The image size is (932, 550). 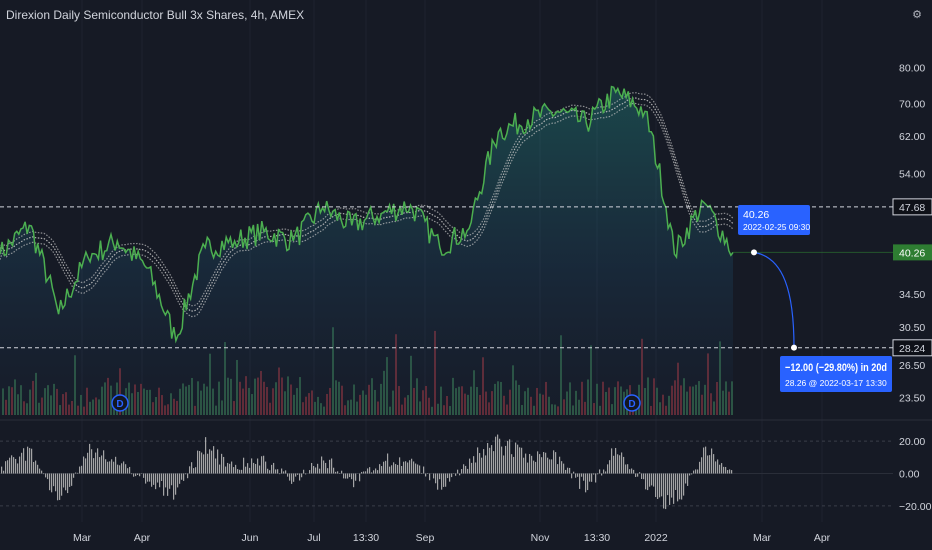 I want to click on price-tick-label: 30.50, so click(x=912, y=328).